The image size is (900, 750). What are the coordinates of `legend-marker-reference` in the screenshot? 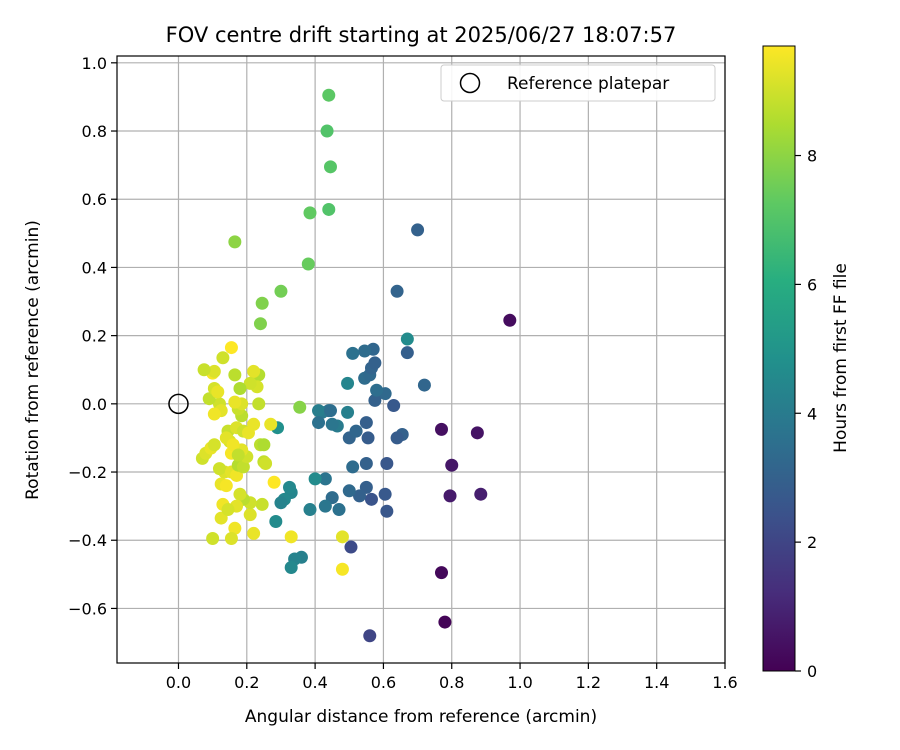 It's located at (470, 83).